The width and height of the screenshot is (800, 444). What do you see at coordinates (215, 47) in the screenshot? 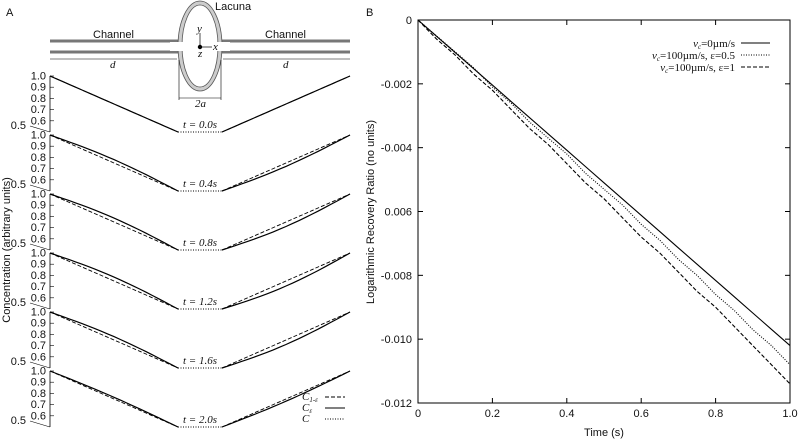
I see `axis-x-label: x` at bounding box center [215, 47].